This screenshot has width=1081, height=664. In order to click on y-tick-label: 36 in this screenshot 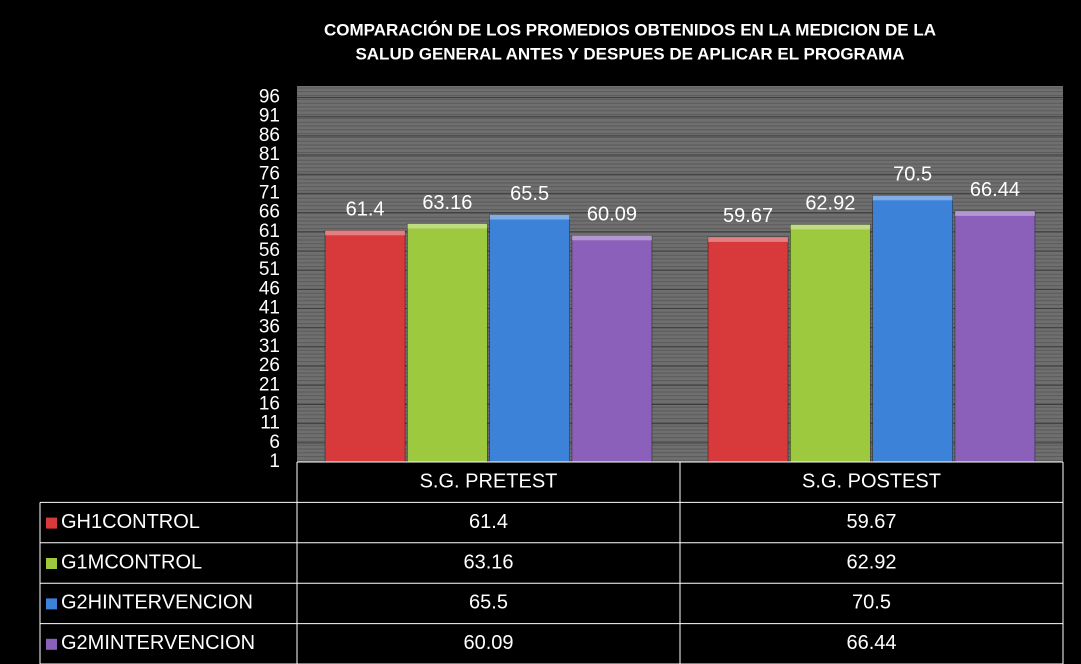, I will do `click(269, 327)`.